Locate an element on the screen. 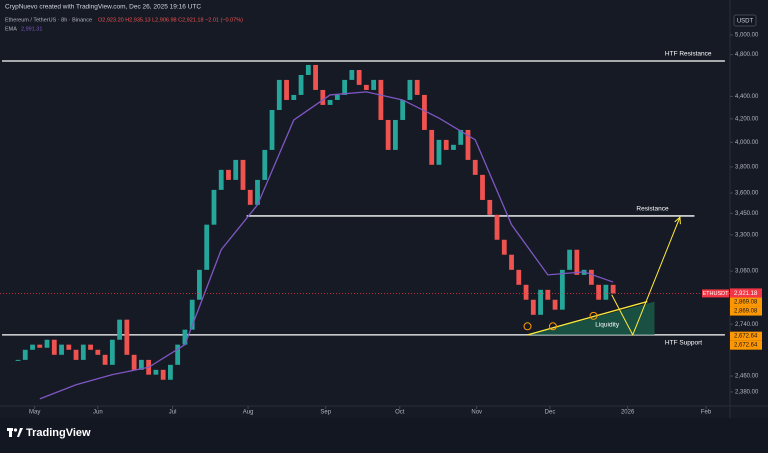 The image size is (768, 453). price-tag is located at coordinates (746, 311).